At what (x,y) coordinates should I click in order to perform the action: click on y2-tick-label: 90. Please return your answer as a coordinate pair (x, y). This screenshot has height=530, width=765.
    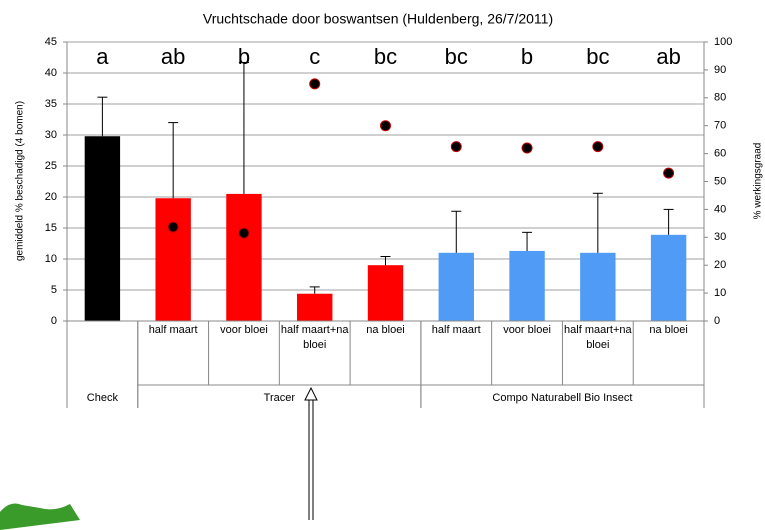
    Looking at the image, I should click on (720, 70).